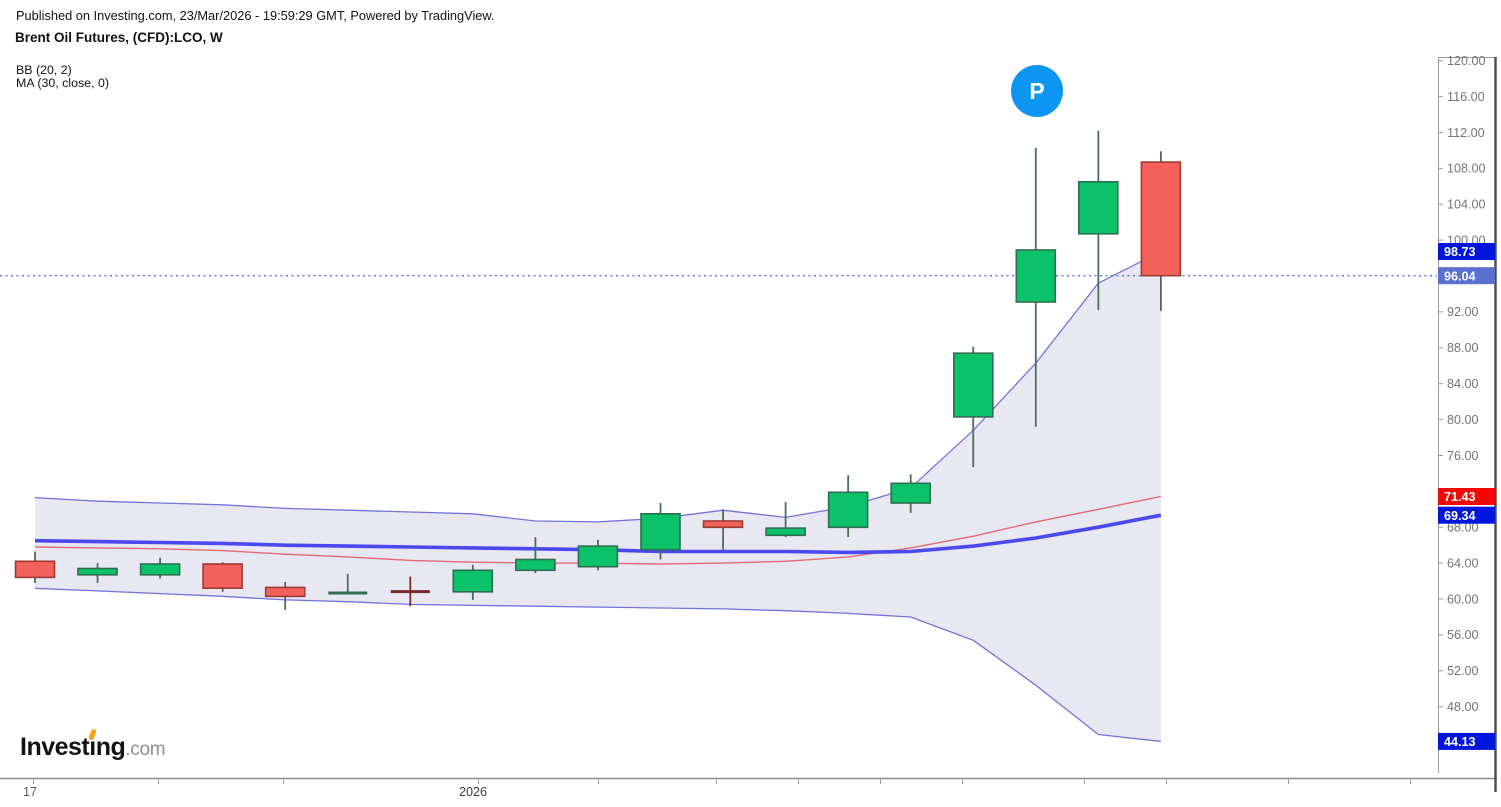  What do you see at coordinates (1463, 599) in the screenshot?
I see `y-axis-label: 60.00` at bounding box center [1463, 599].